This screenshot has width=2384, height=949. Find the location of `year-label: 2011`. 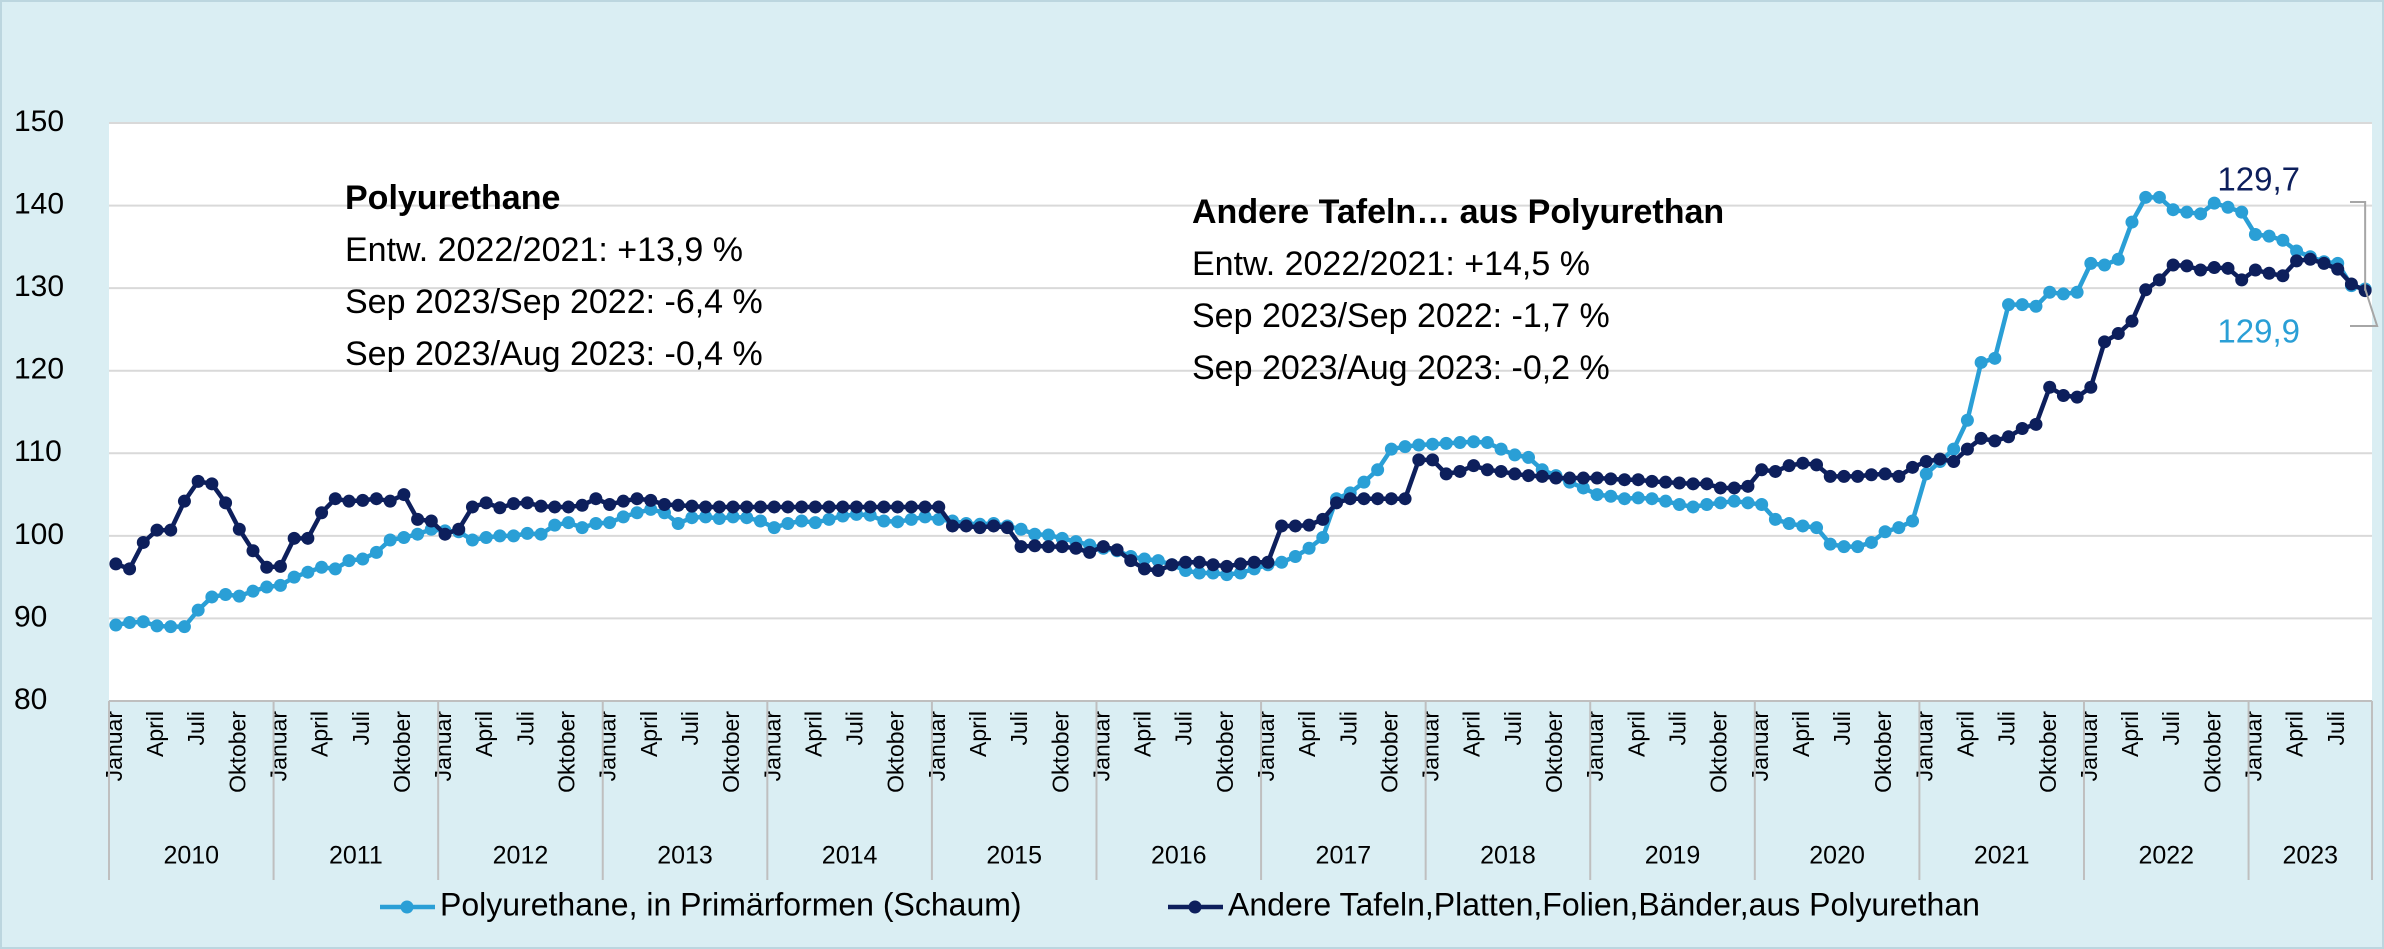

year-label: 2011 is located at coordinates (356, 856).